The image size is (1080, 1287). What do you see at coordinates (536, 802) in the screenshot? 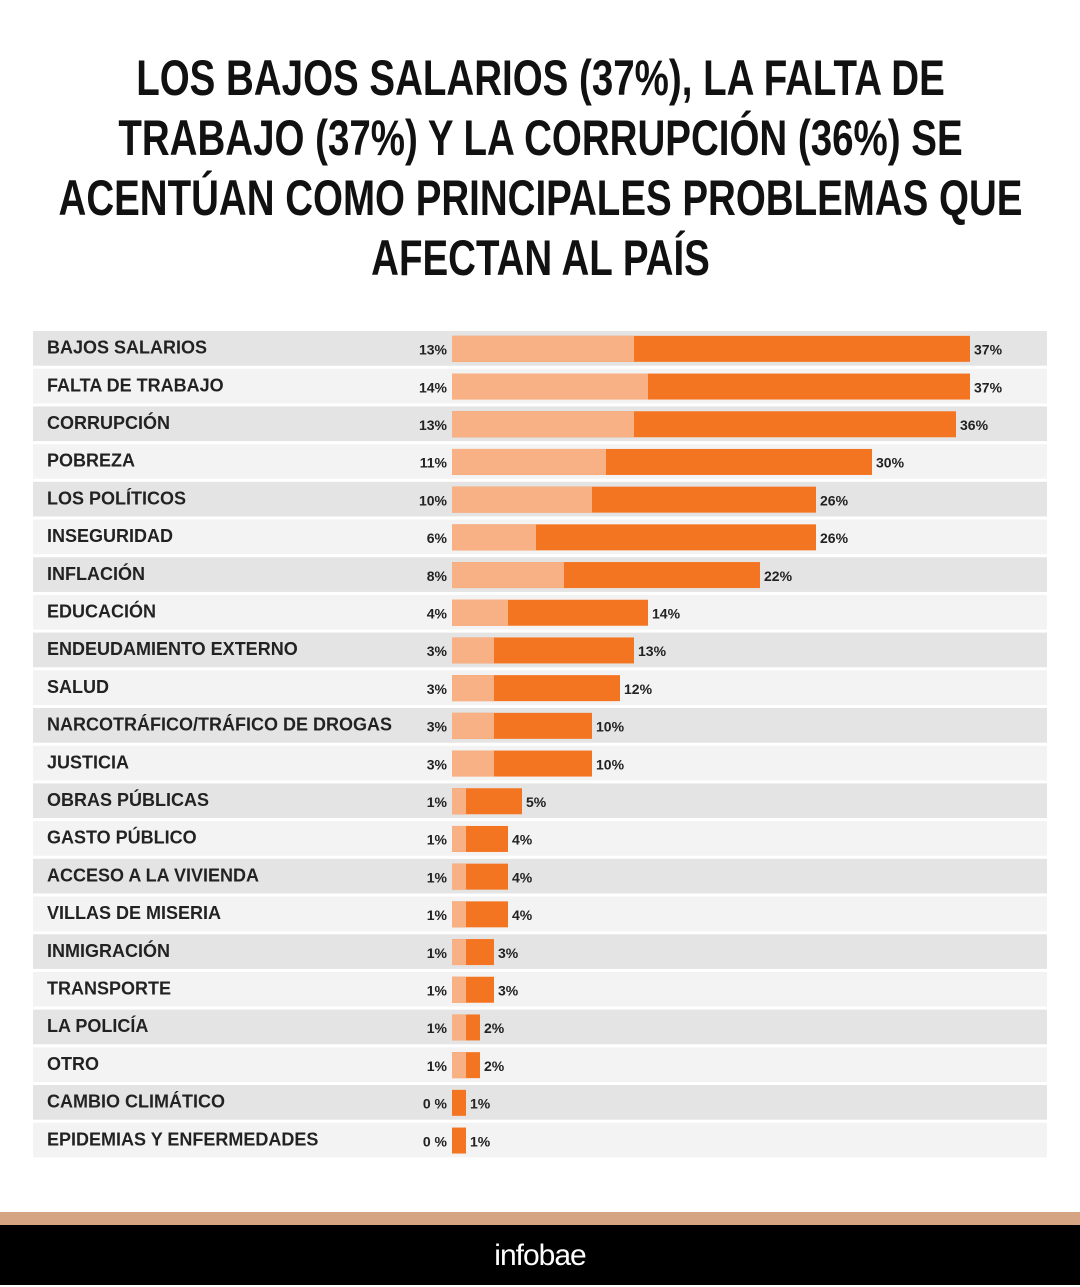
I see `value-label: 5%` at bounding box center [536, 802].